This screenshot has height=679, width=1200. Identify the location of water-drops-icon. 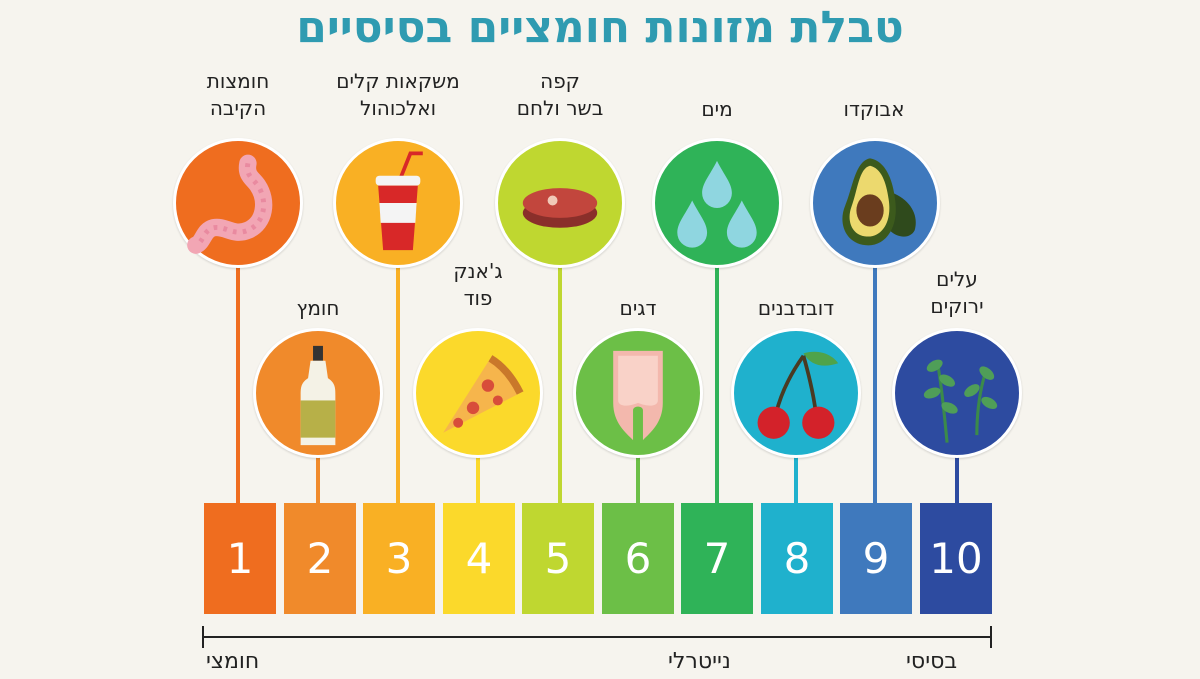
(717, 204).